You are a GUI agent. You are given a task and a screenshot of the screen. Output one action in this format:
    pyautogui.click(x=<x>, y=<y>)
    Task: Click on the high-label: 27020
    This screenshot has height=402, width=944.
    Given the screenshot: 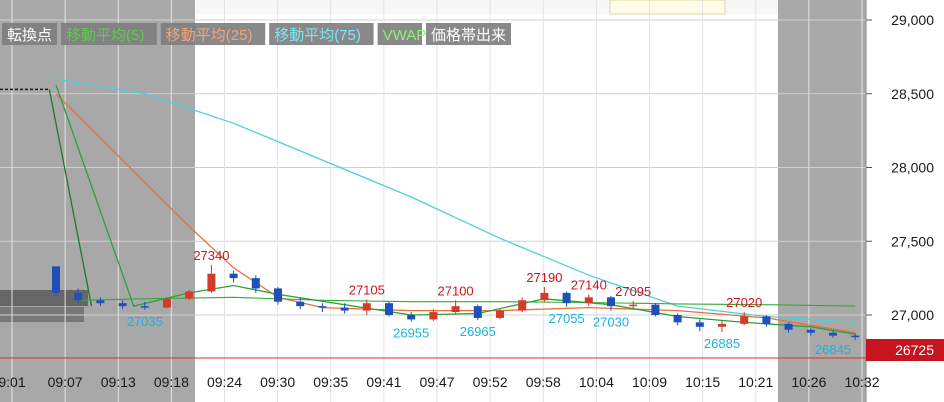 What is the action you would take?
    pyautogui.click(x=744, y=302)
    